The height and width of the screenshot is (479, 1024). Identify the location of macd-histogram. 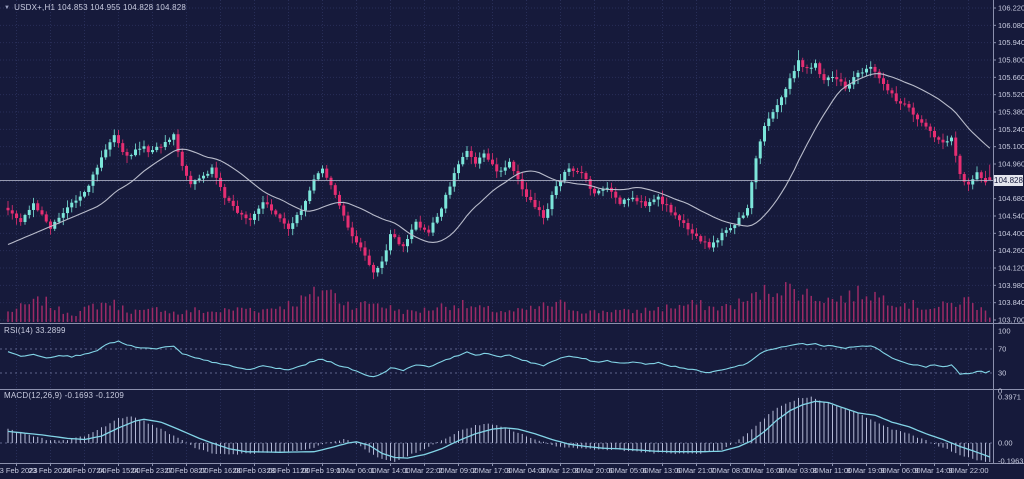
(499, 429).